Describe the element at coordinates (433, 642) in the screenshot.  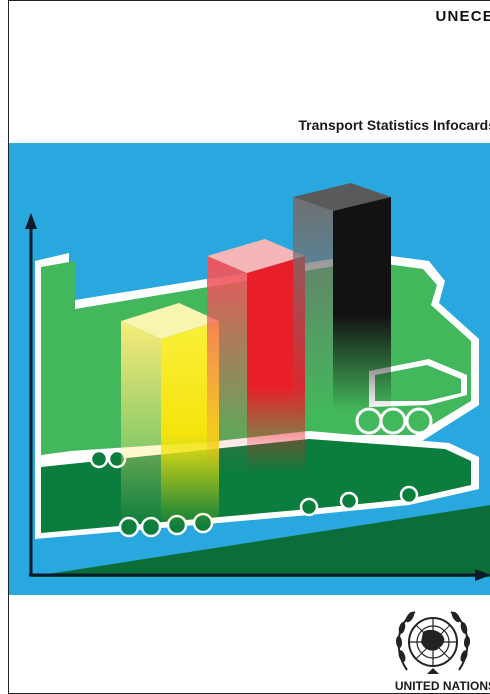
I see `un-emblem-icon` at that location.